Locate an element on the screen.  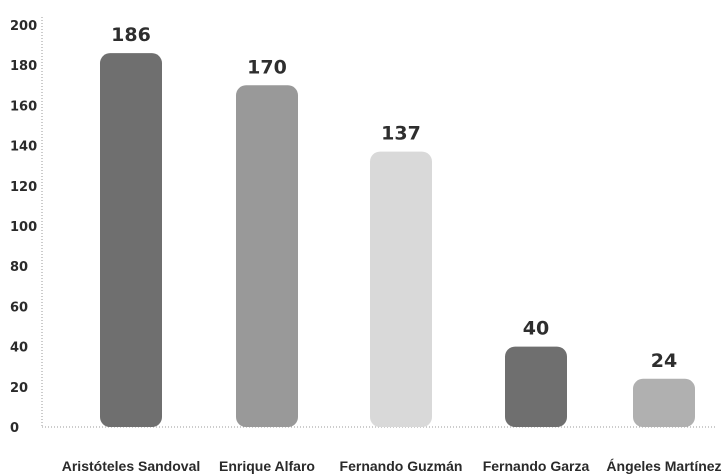
y-tick-label: 20 is located at coordinates (19, 388).